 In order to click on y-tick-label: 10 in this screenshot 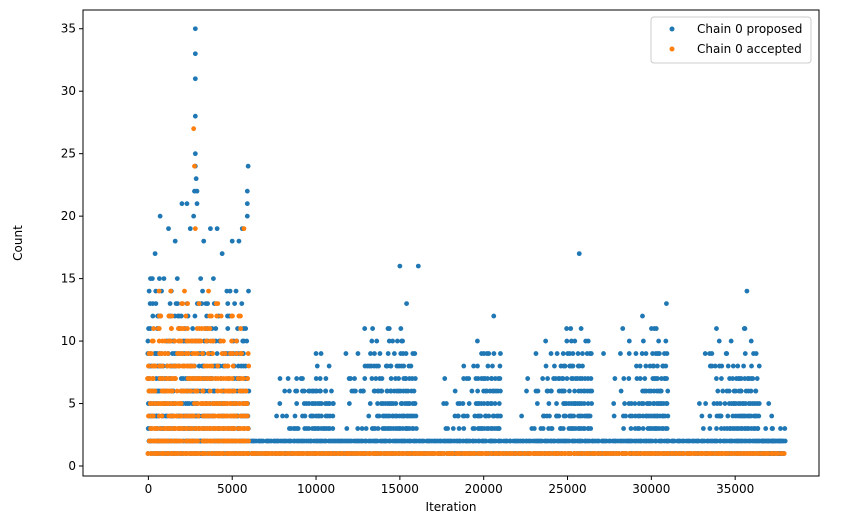, I will do `click(68, 341)`.